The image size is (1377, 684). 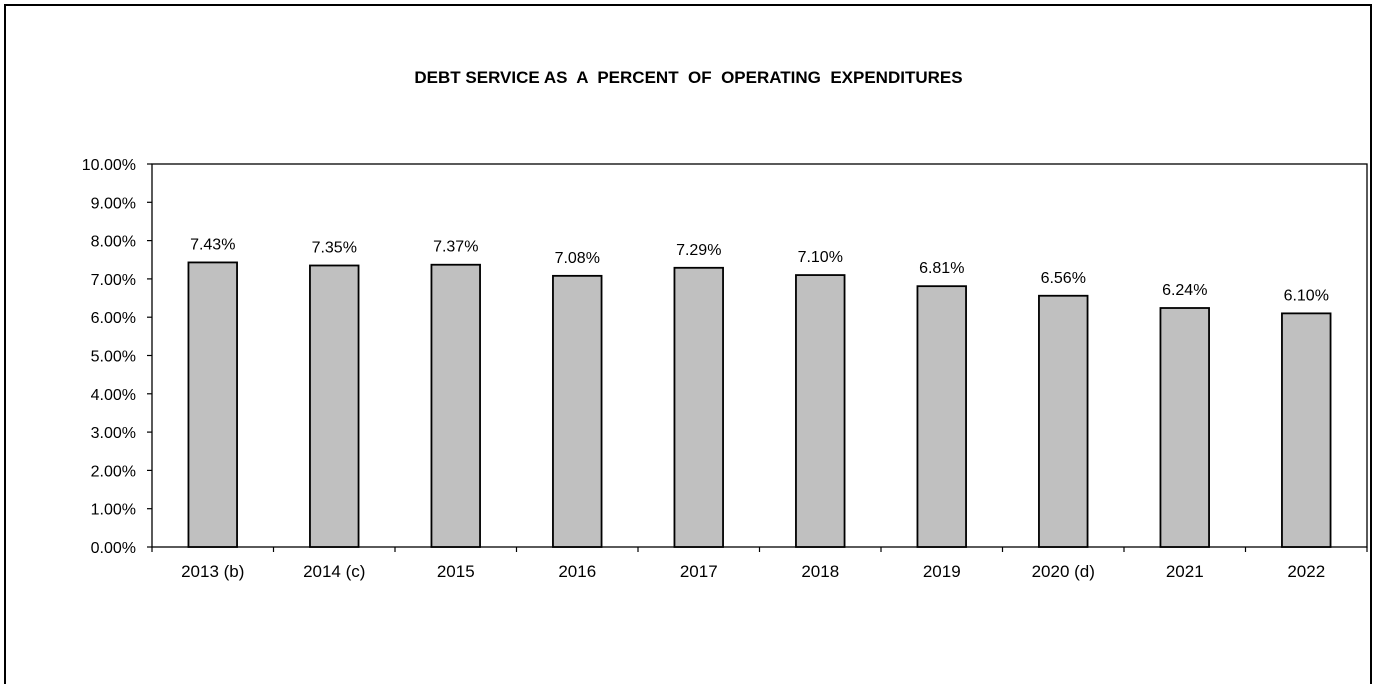 I want to click on x-tick-label: 2013 (b), so click(x=212, y=571).